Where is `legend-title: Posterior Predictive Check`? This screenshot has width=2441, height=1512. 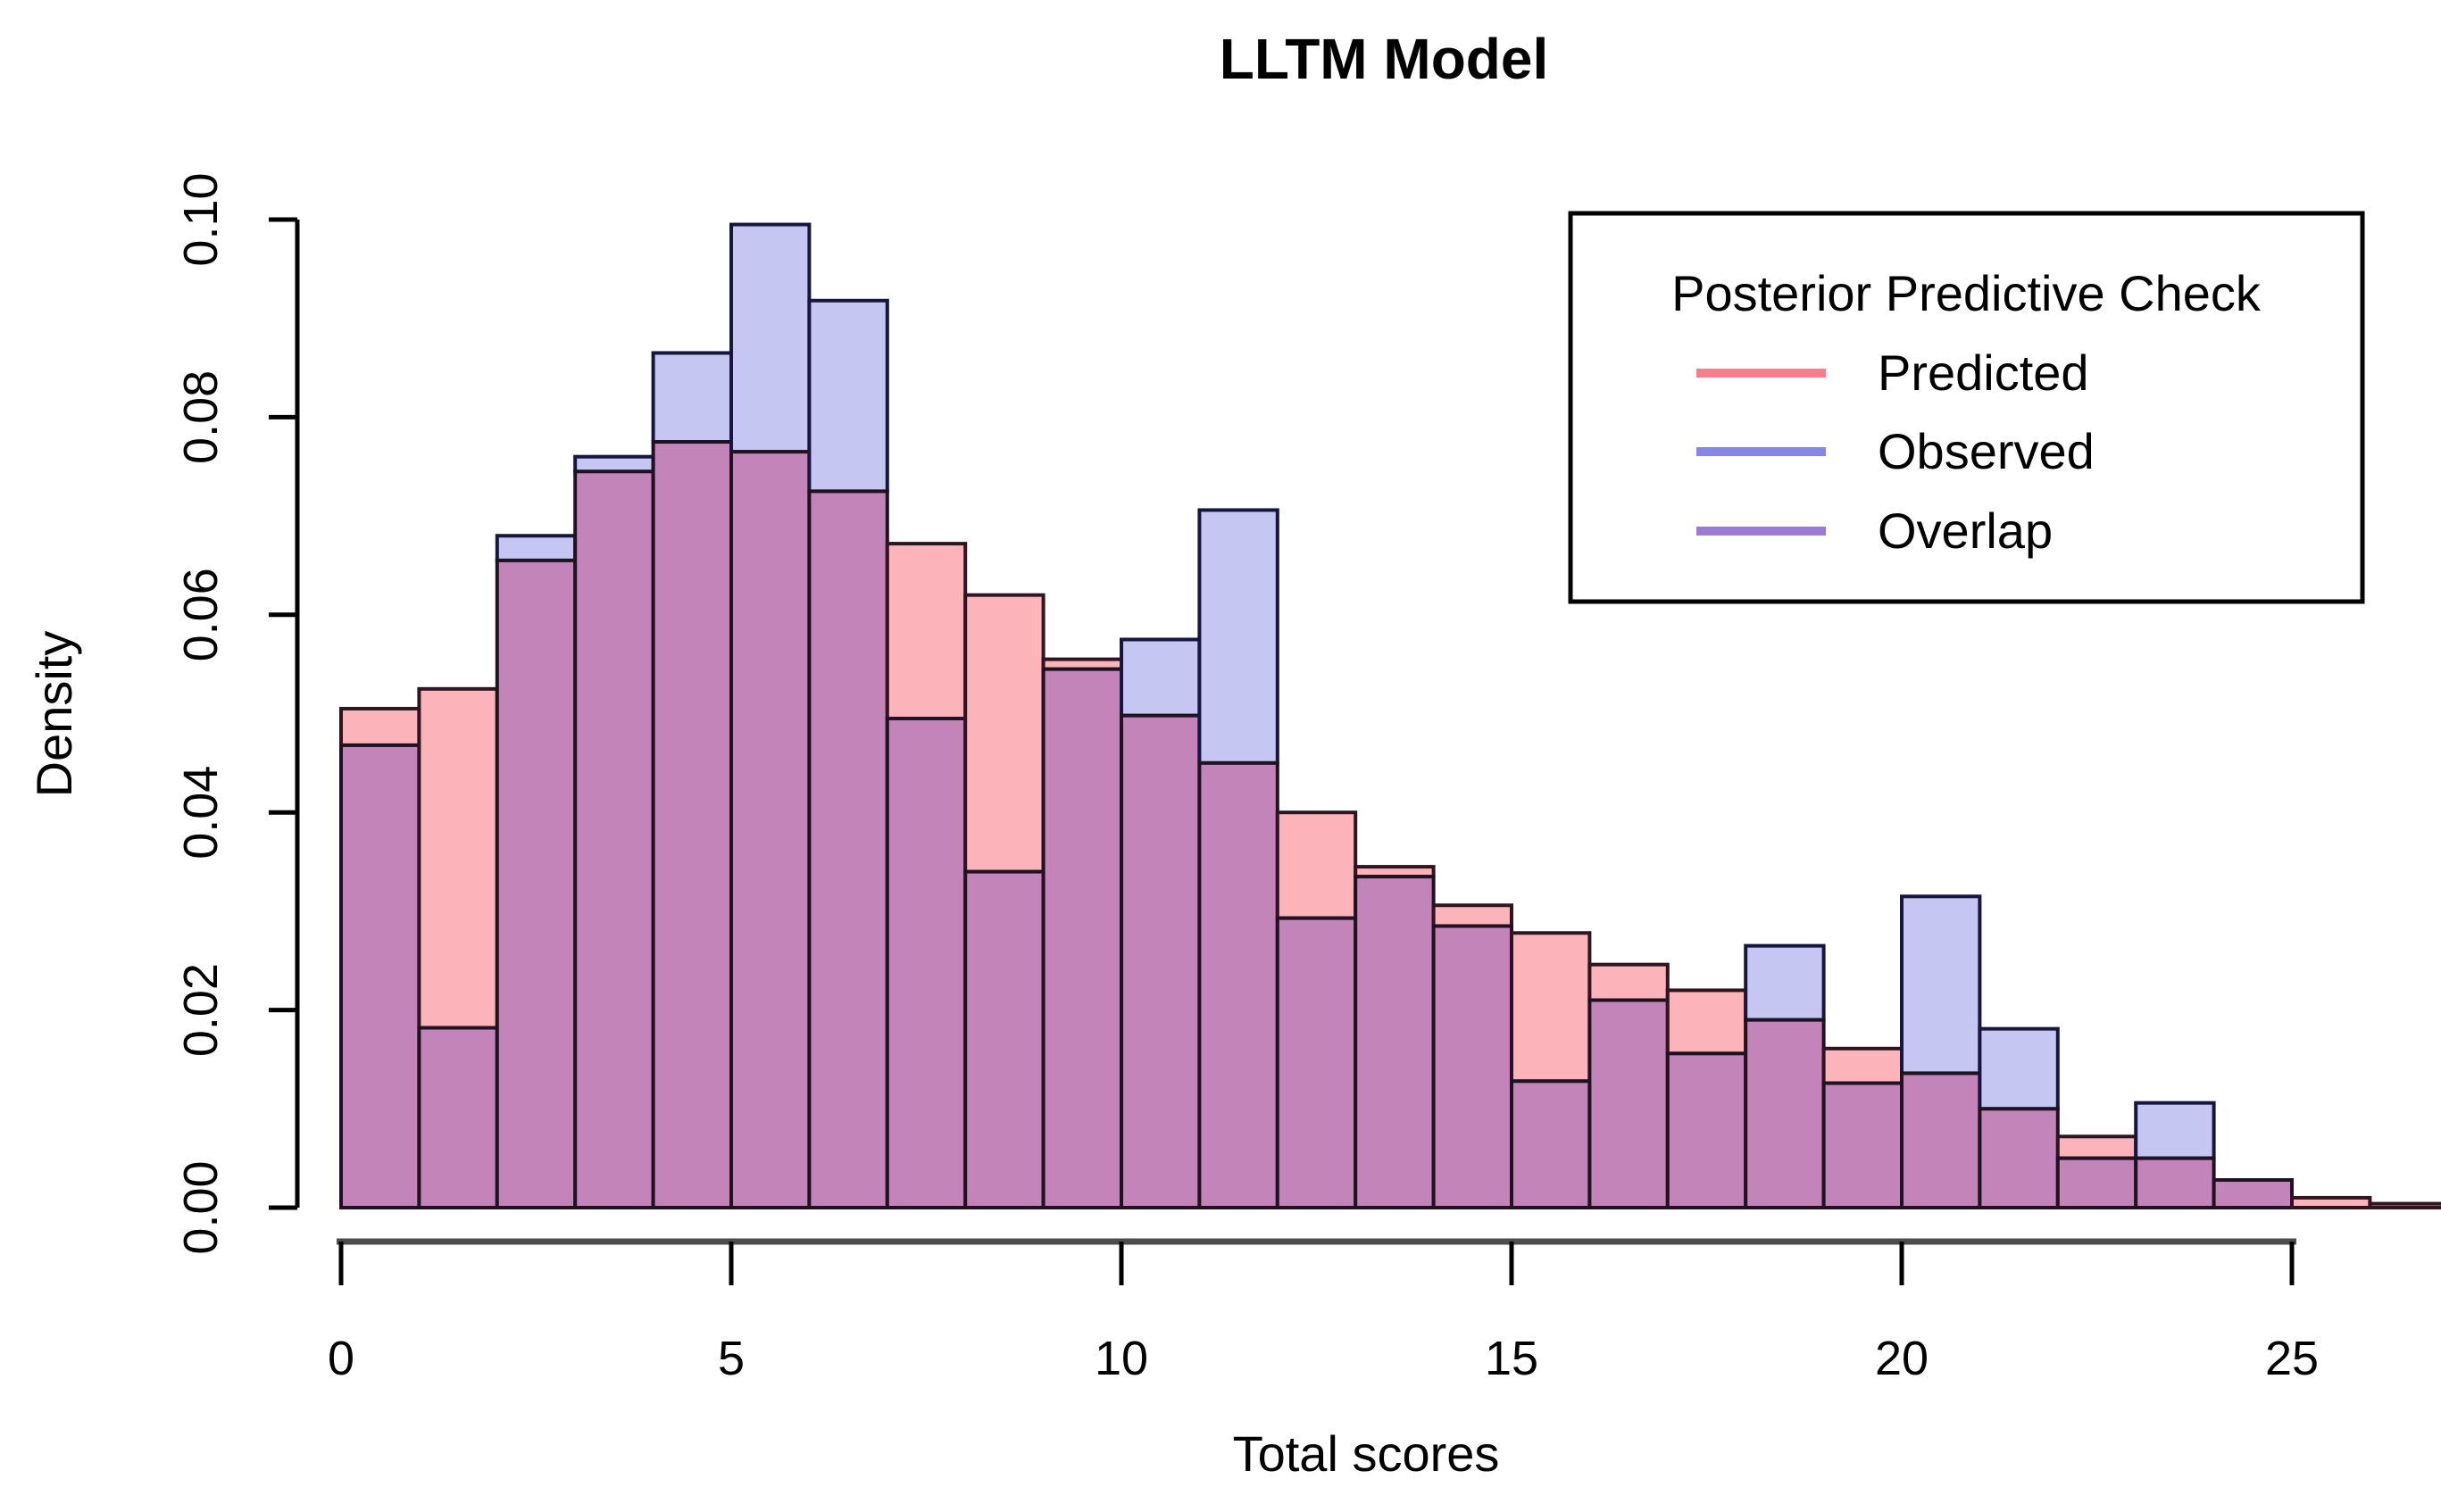 legend-title: Posterior Predictive Check is located at coordinates (1966, 293).